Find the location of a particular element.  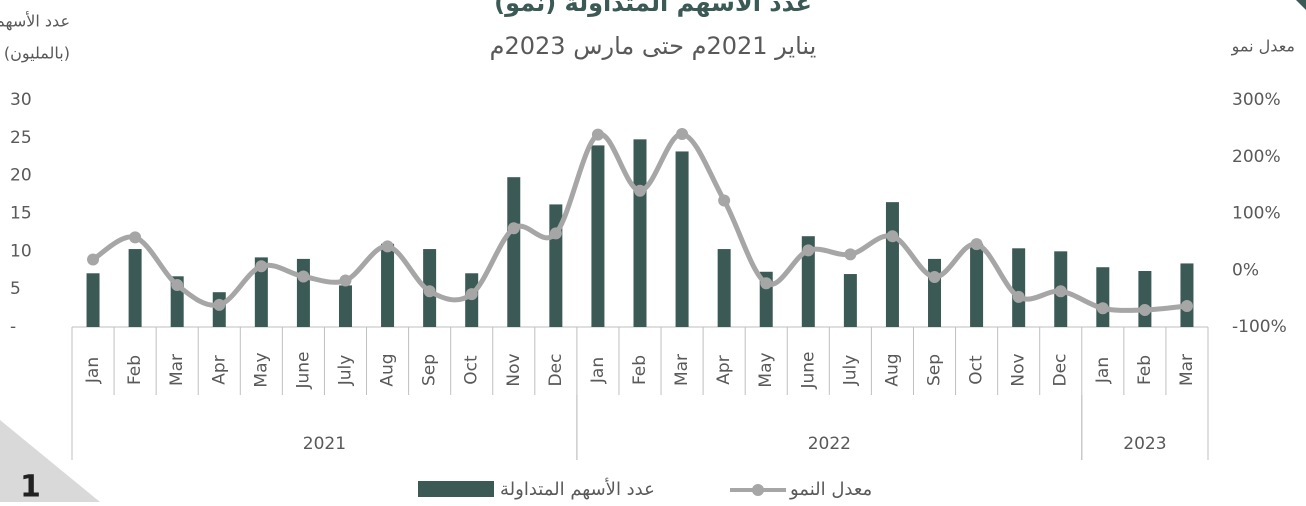

y-axis-label: عدد الأسهم is located at coordinates (35, 21).